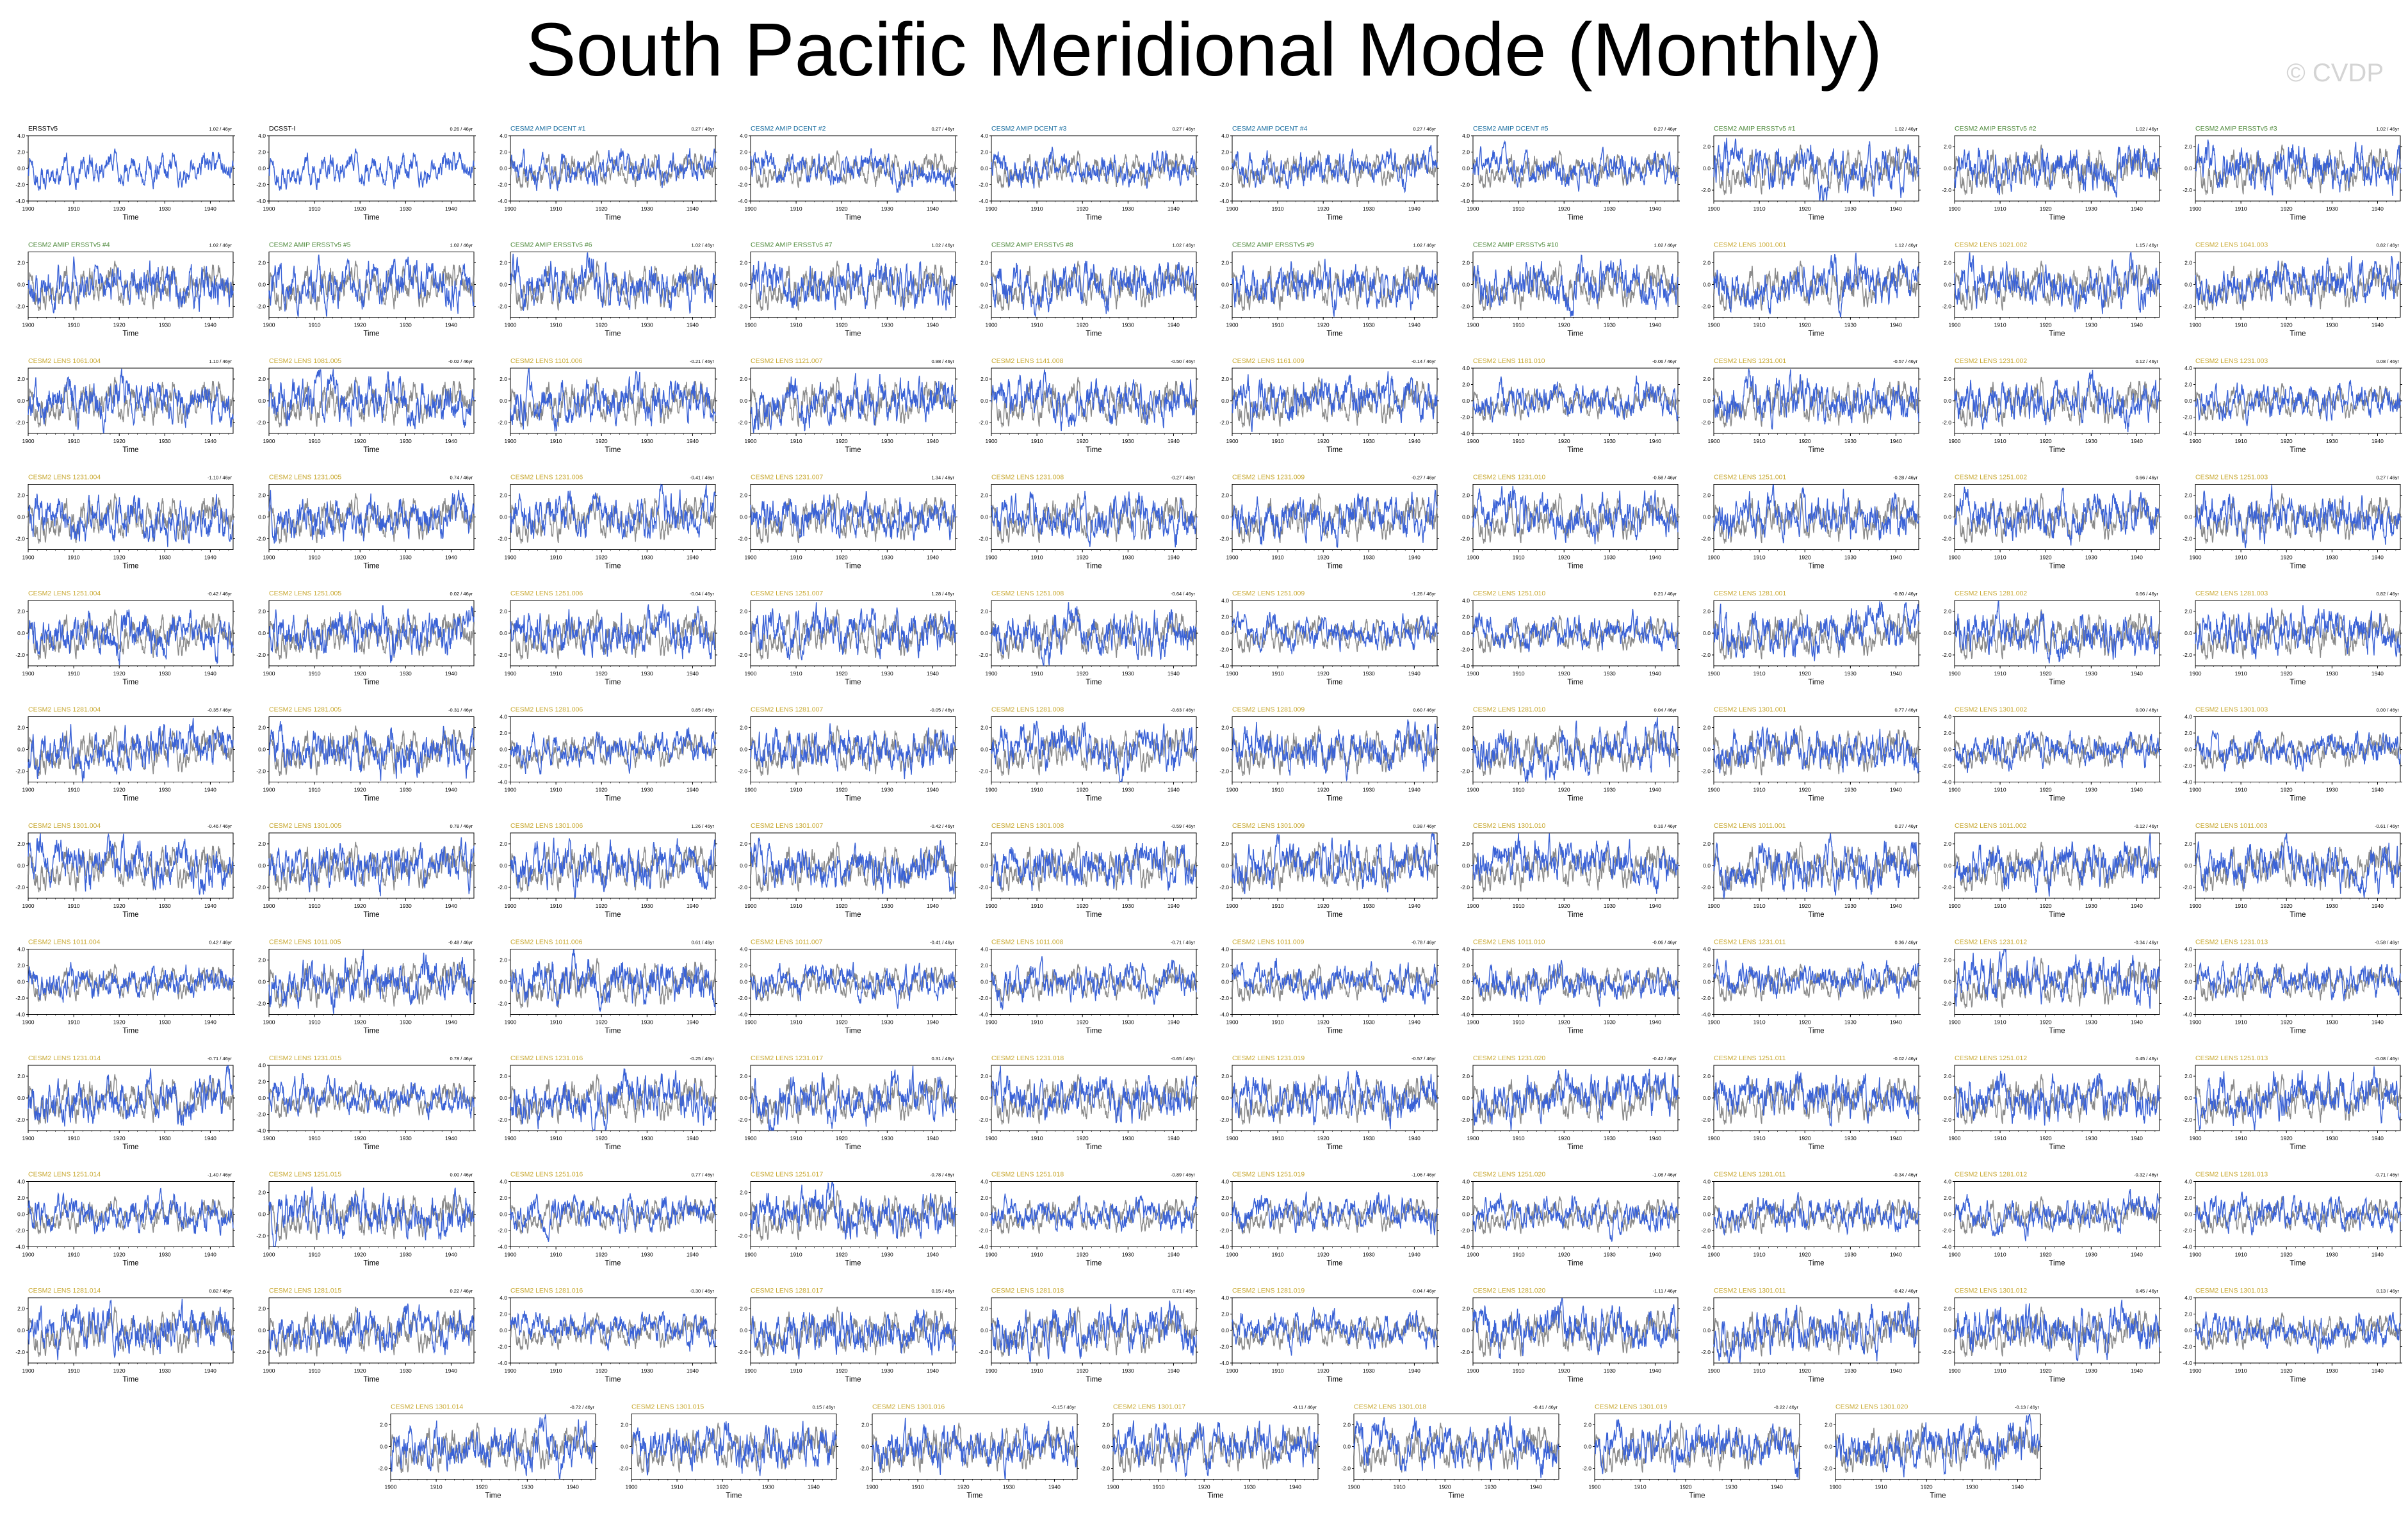 This screenshot has height=1525, width=2408. What do you see at coordinates (1183, 1058) in the screenshot?
I see `panel-trend: -0.65 / 46yr` at bounding box center [1183, 1058].